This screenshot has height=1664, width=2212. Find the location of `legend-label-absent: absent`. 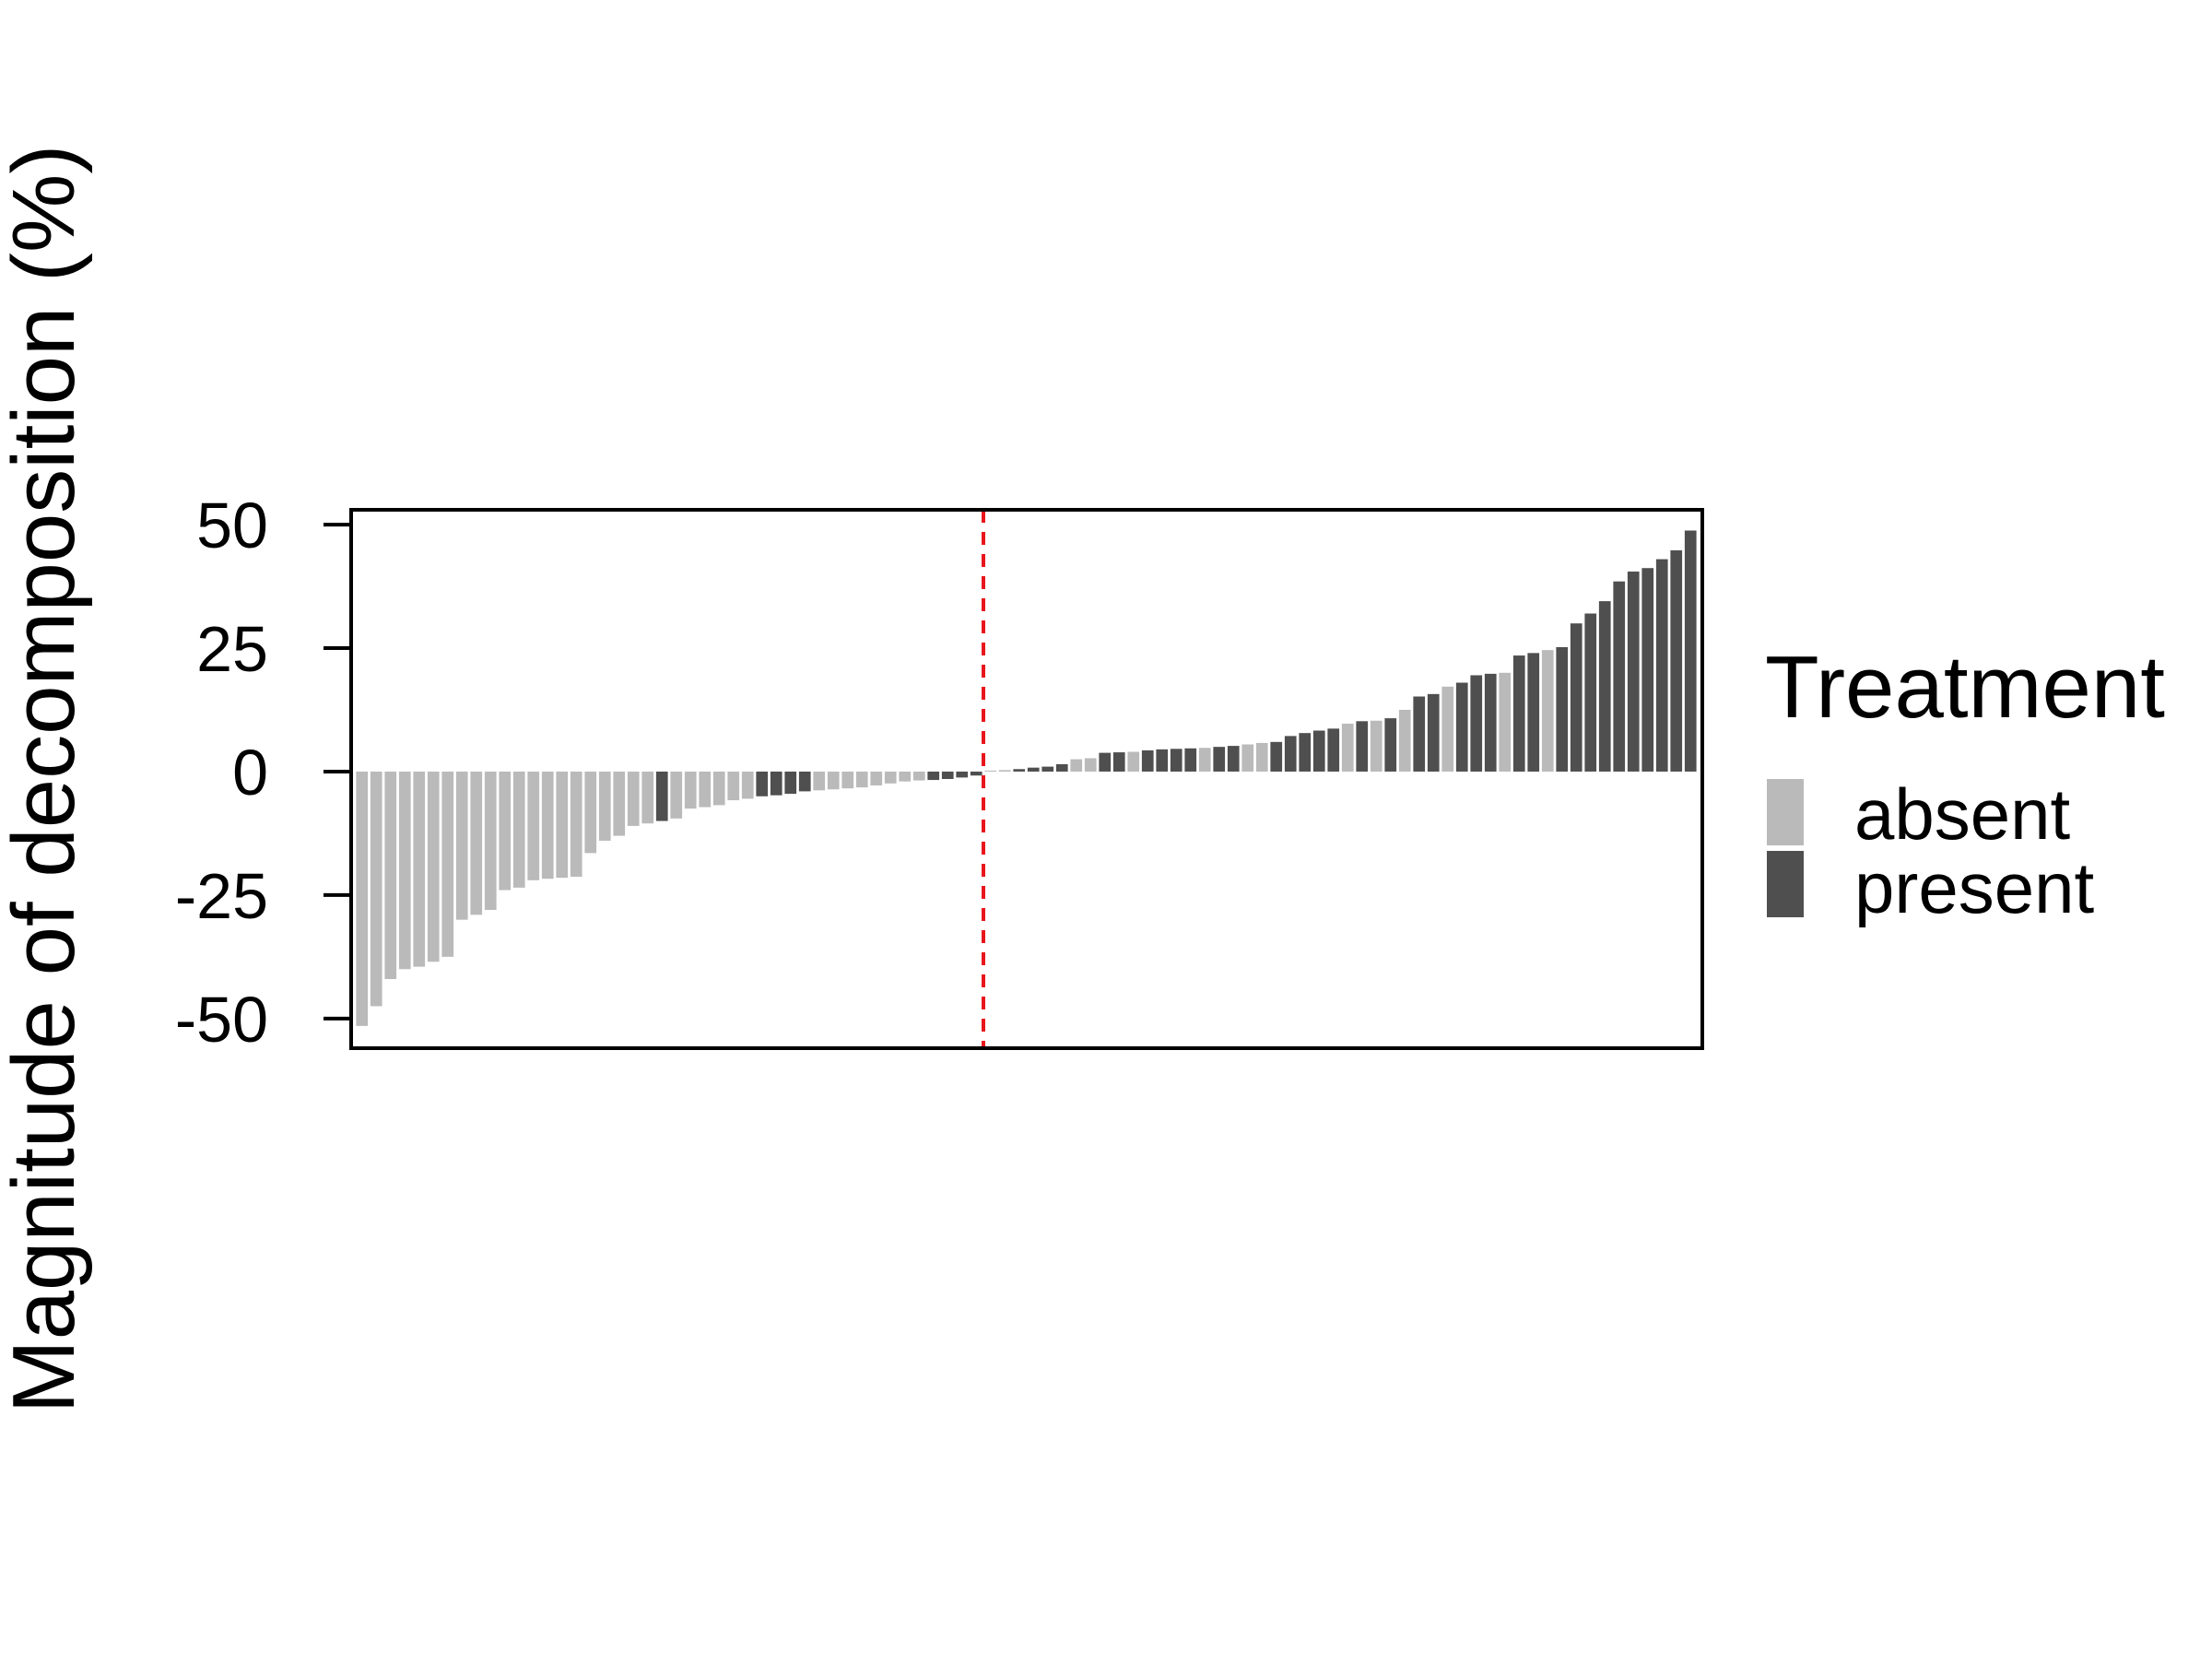

legend-label-absent: absent is located at coordinates (1962, 814).